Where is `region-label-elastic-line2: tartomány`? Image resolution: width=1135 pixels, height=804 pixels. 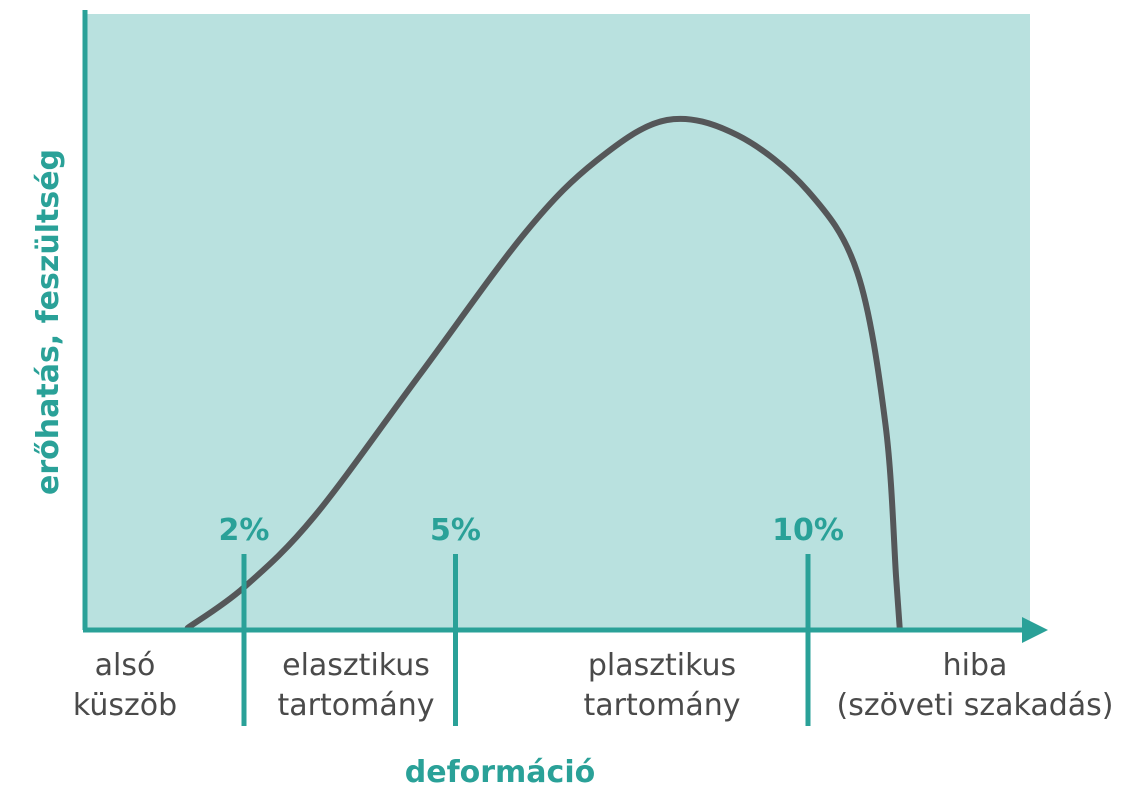 region-label-elastic-line2: tartomány is located at coordinates (356, 705).